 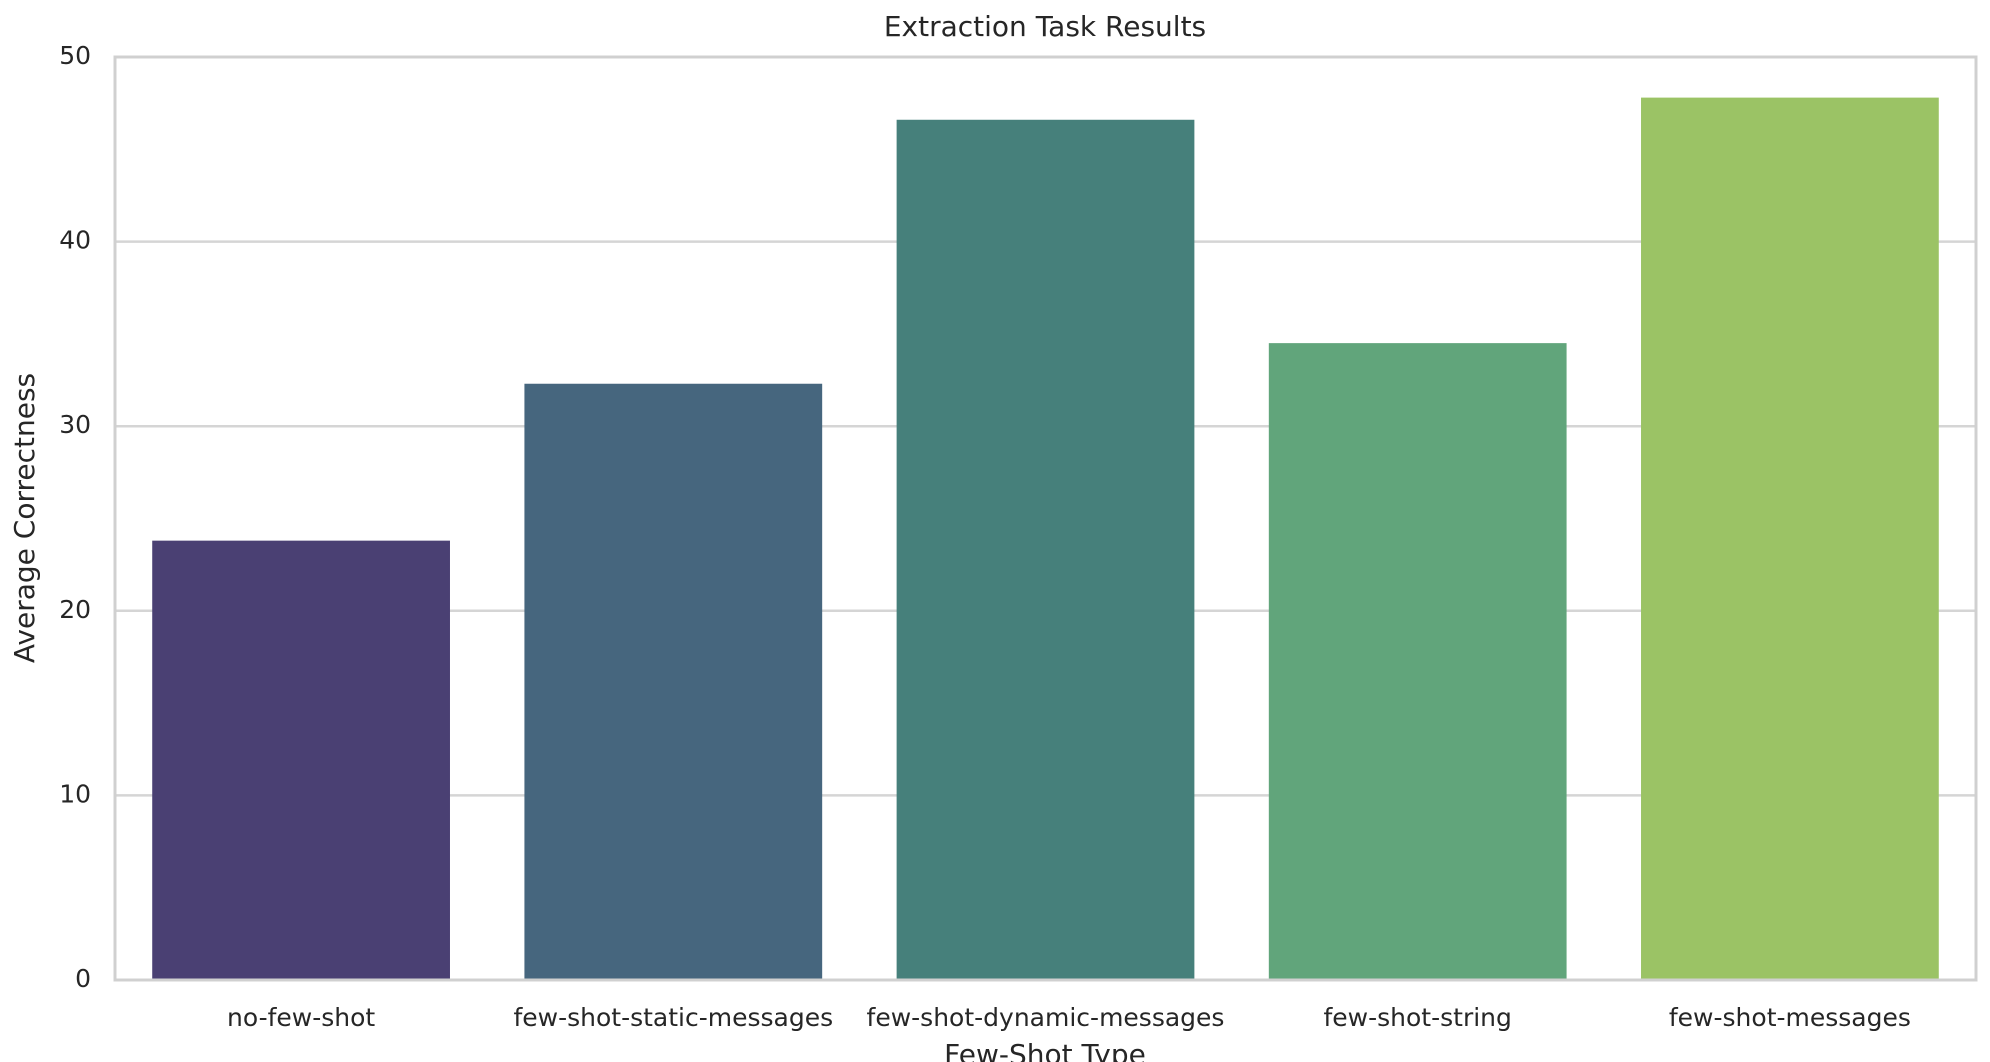 What do you see at coordinates (75, 240) in the screenshot?
I see `y-tick-label: 40` at bounding box center [75, 240].